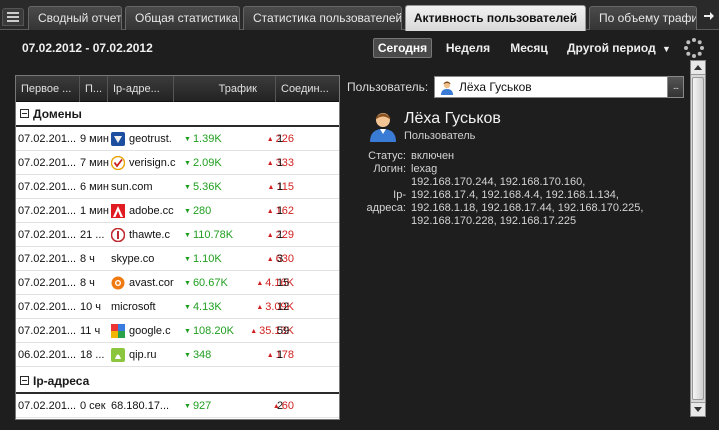  Describe the element at coordinates (468, 48) in the screenshot. I see `period-week-button: Неделя` at that location.